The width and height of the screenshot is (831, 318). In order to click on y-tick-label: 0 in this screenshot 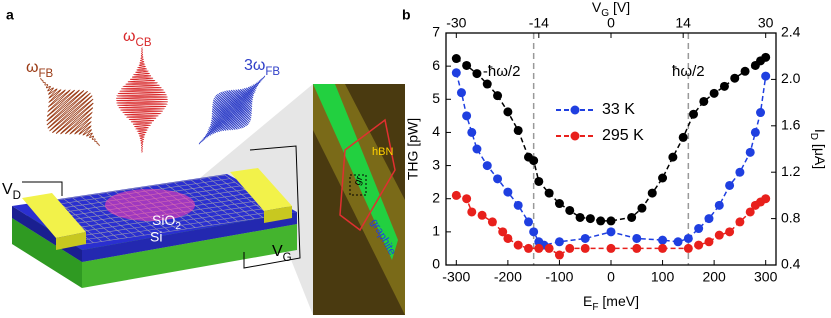, I will do `click(436, 264)`.